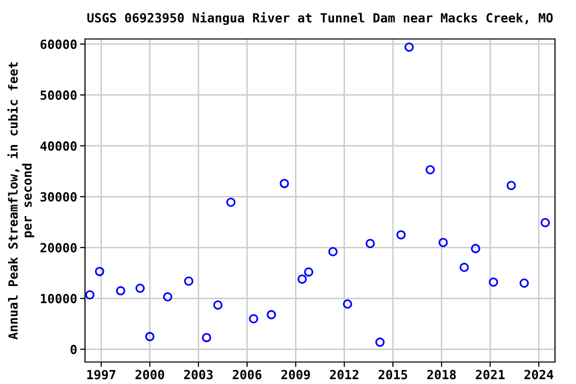 This screenshot has width=576, height=384. Describe the element at coordinates (101, 375) in the screenshot. I see `x-tick-label: 1997` at that location.